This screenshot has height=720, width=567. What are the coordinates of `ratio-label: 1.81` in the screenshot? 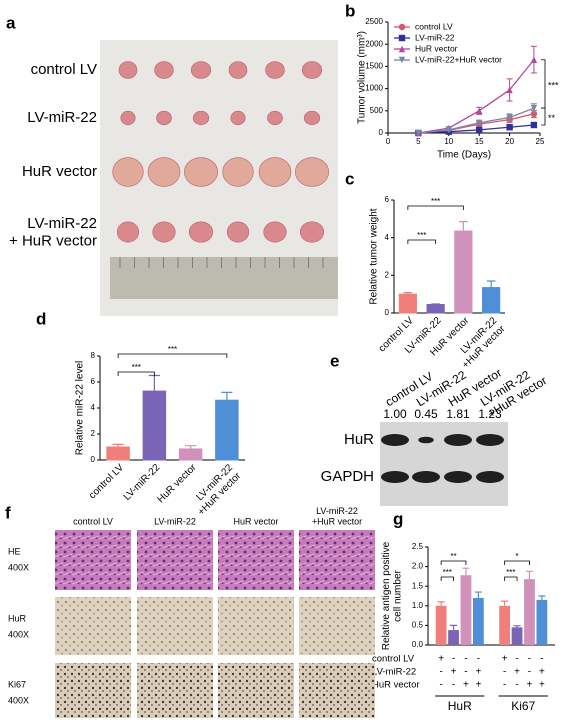 It's located at (458, 414).